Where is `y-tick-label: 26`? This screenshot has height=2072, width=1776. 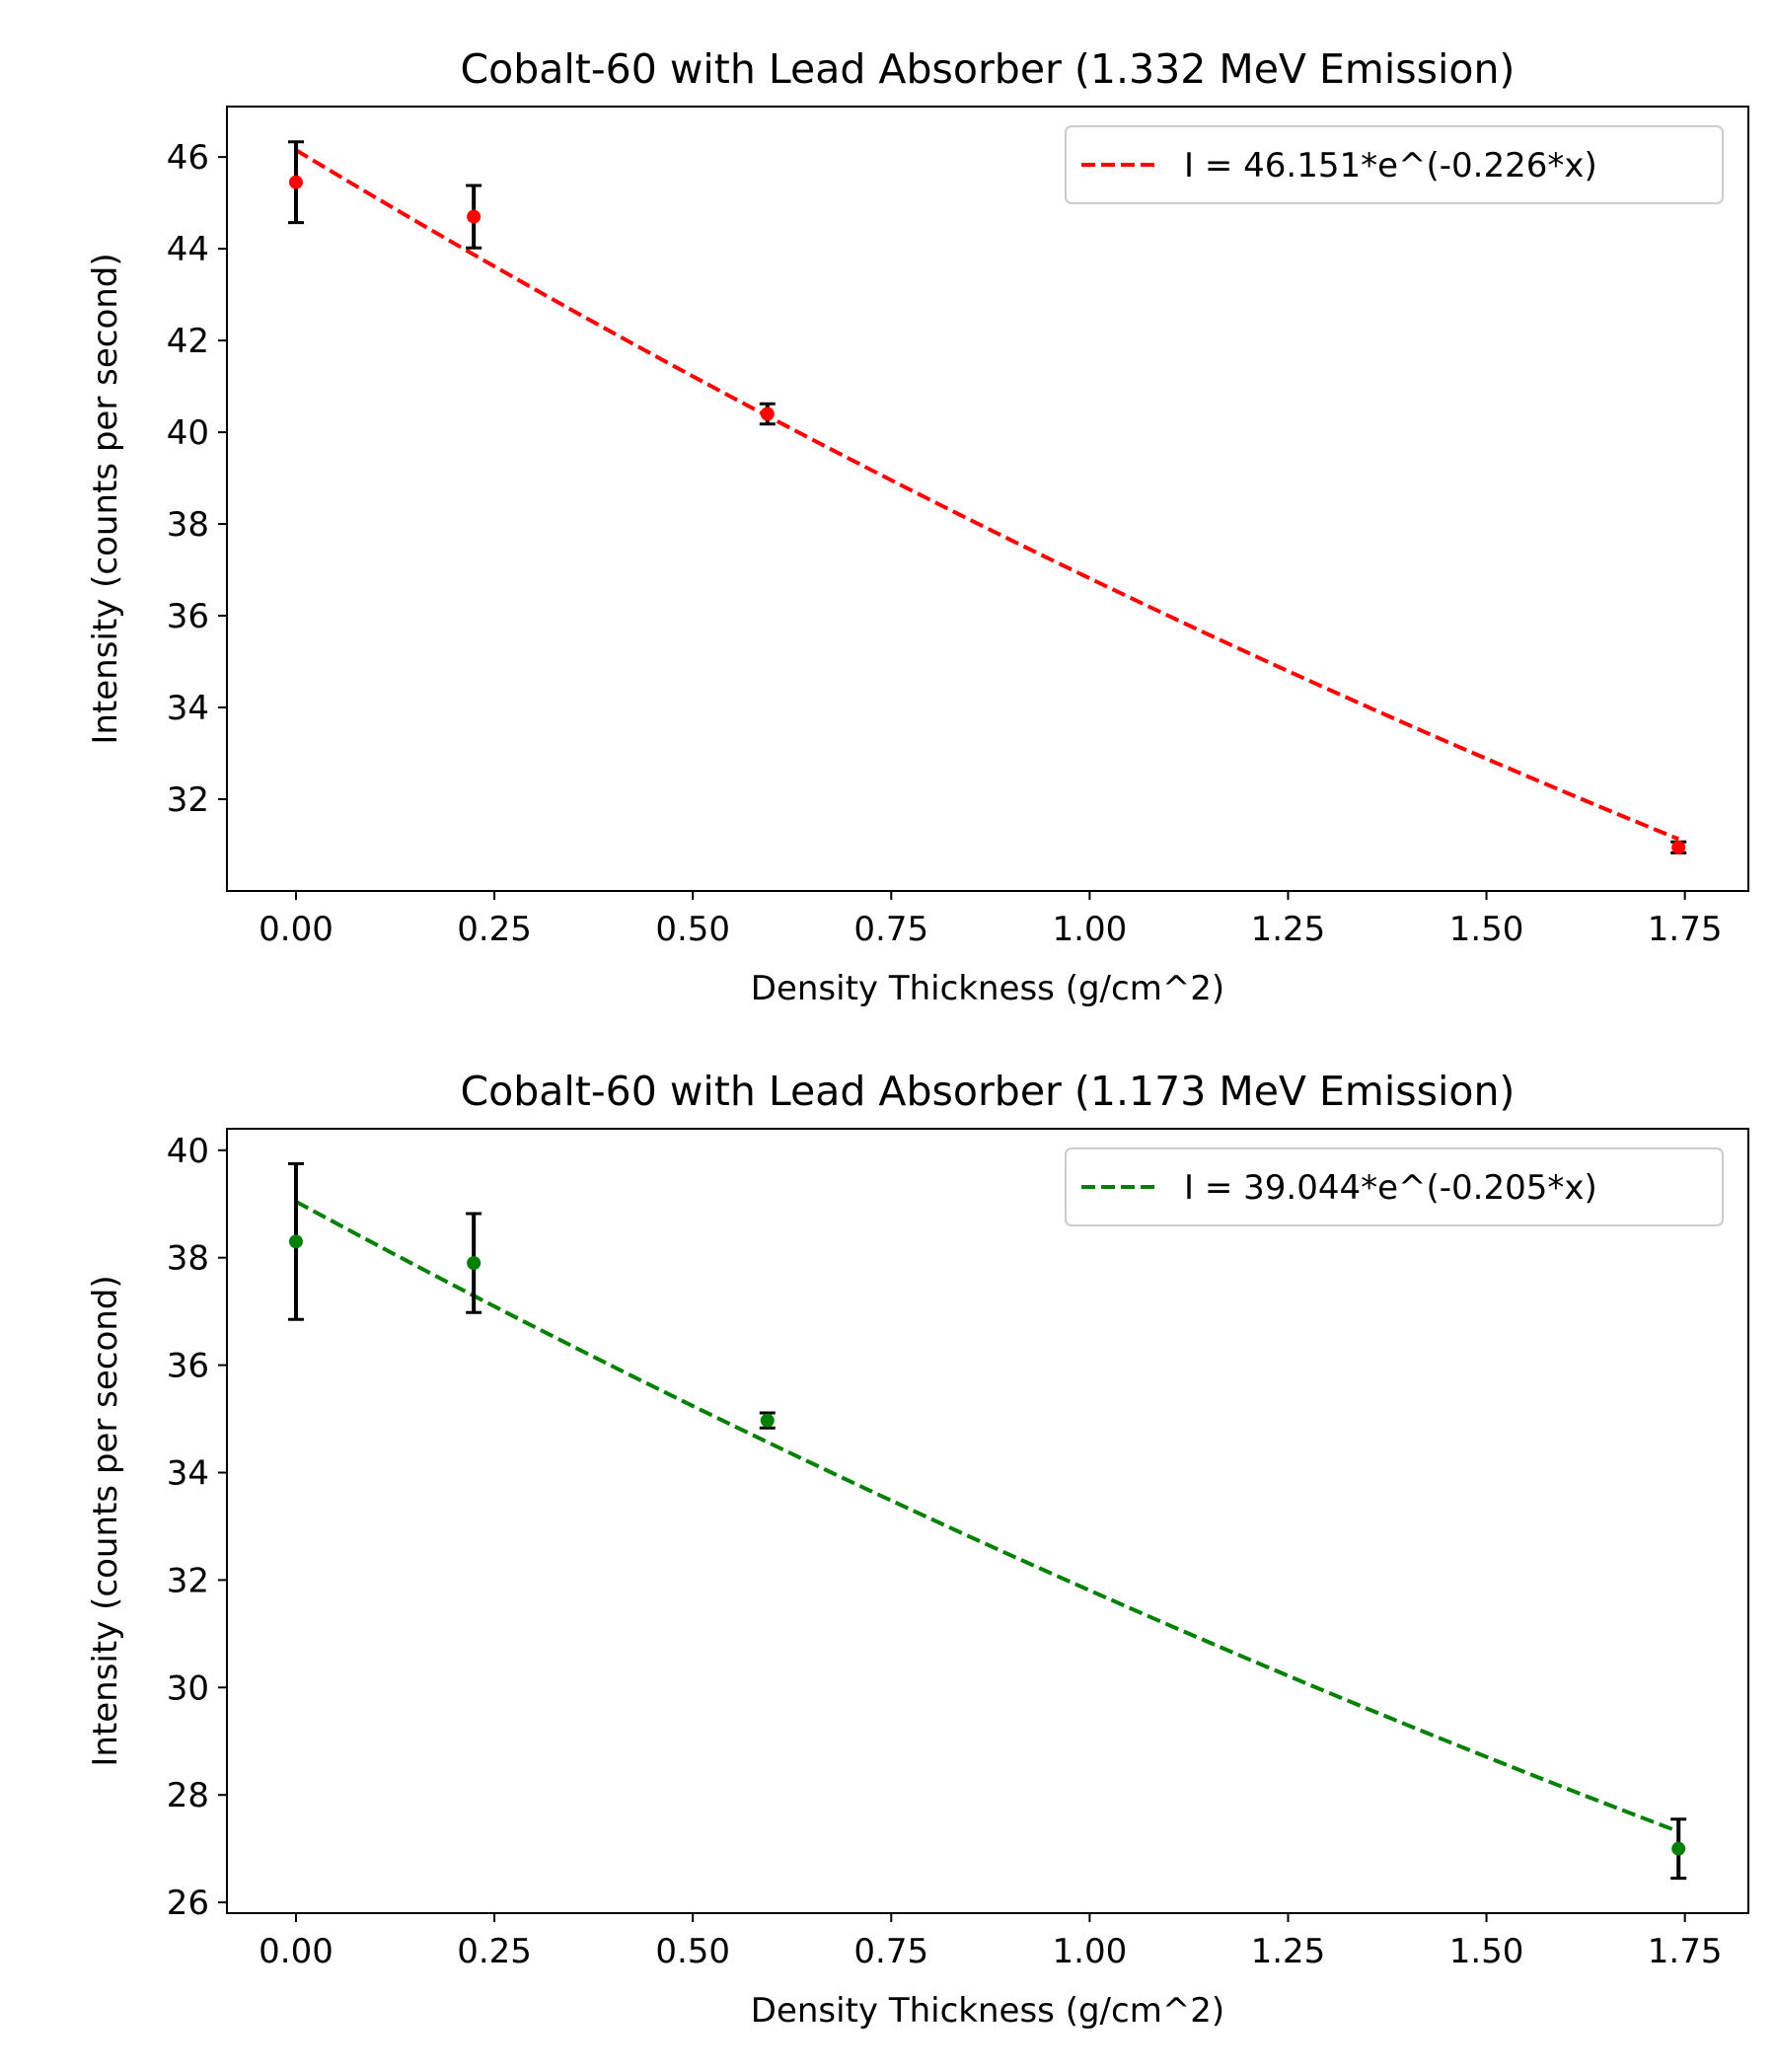
y-tick-label: 26 is located at coordinates (188, 1904).